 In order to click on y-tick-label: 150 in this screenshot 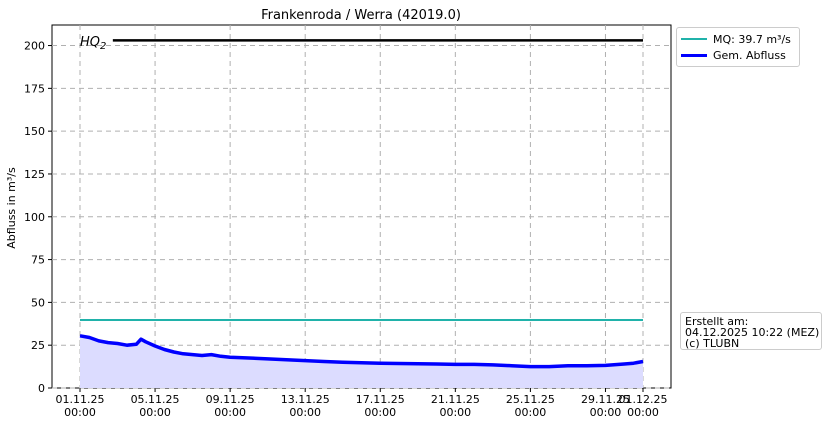, I will do `click(34, 131)`.